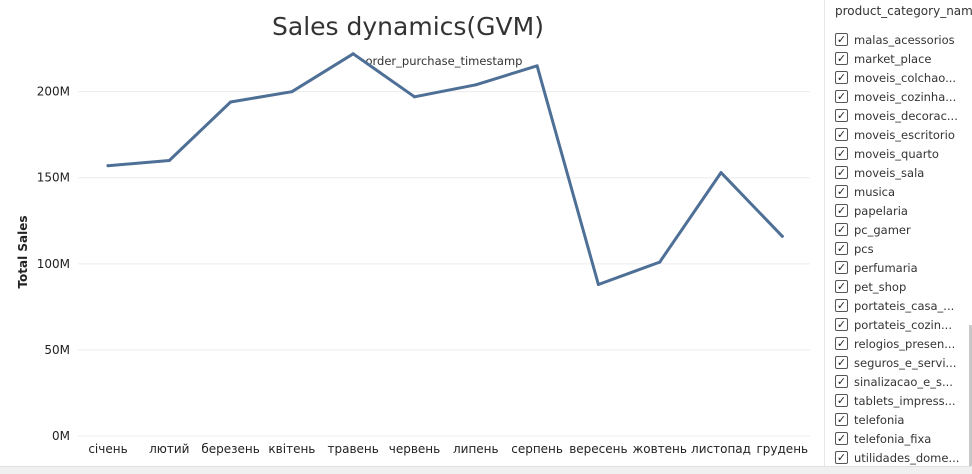 The width and height of the screenshot is (972, 474). I want to click on filter-item-label: perfumaria, so click(886, 267).